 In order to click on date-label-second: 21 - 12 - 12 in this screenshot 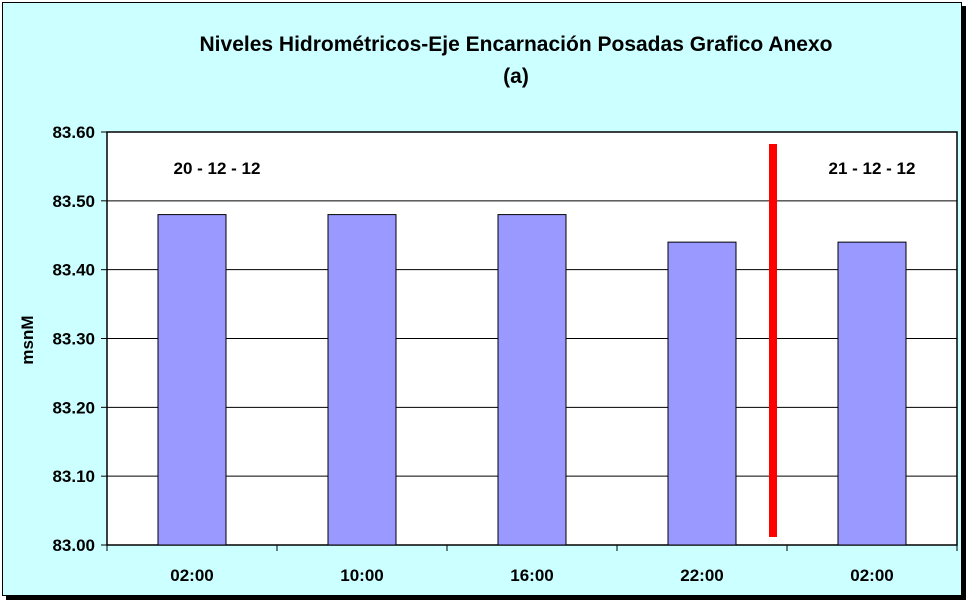, I will do `click(872, 168)`.